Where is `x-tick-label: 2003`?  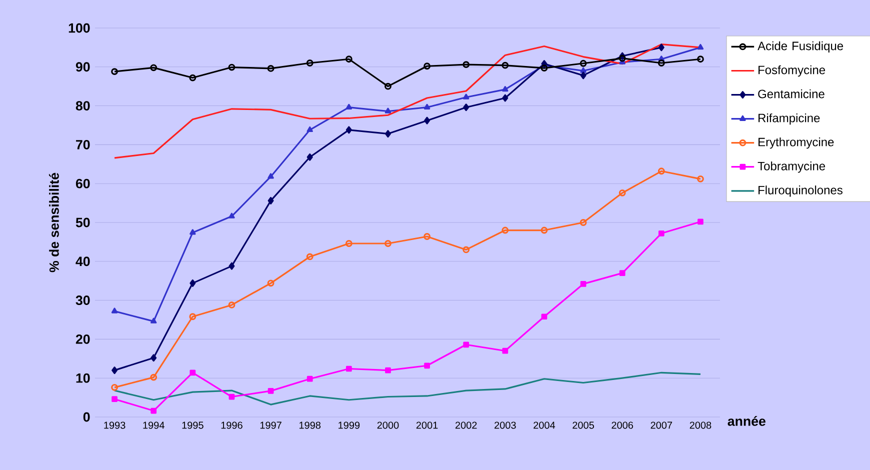
x-tick-label: 2003 is located at coordinates (505, 425).